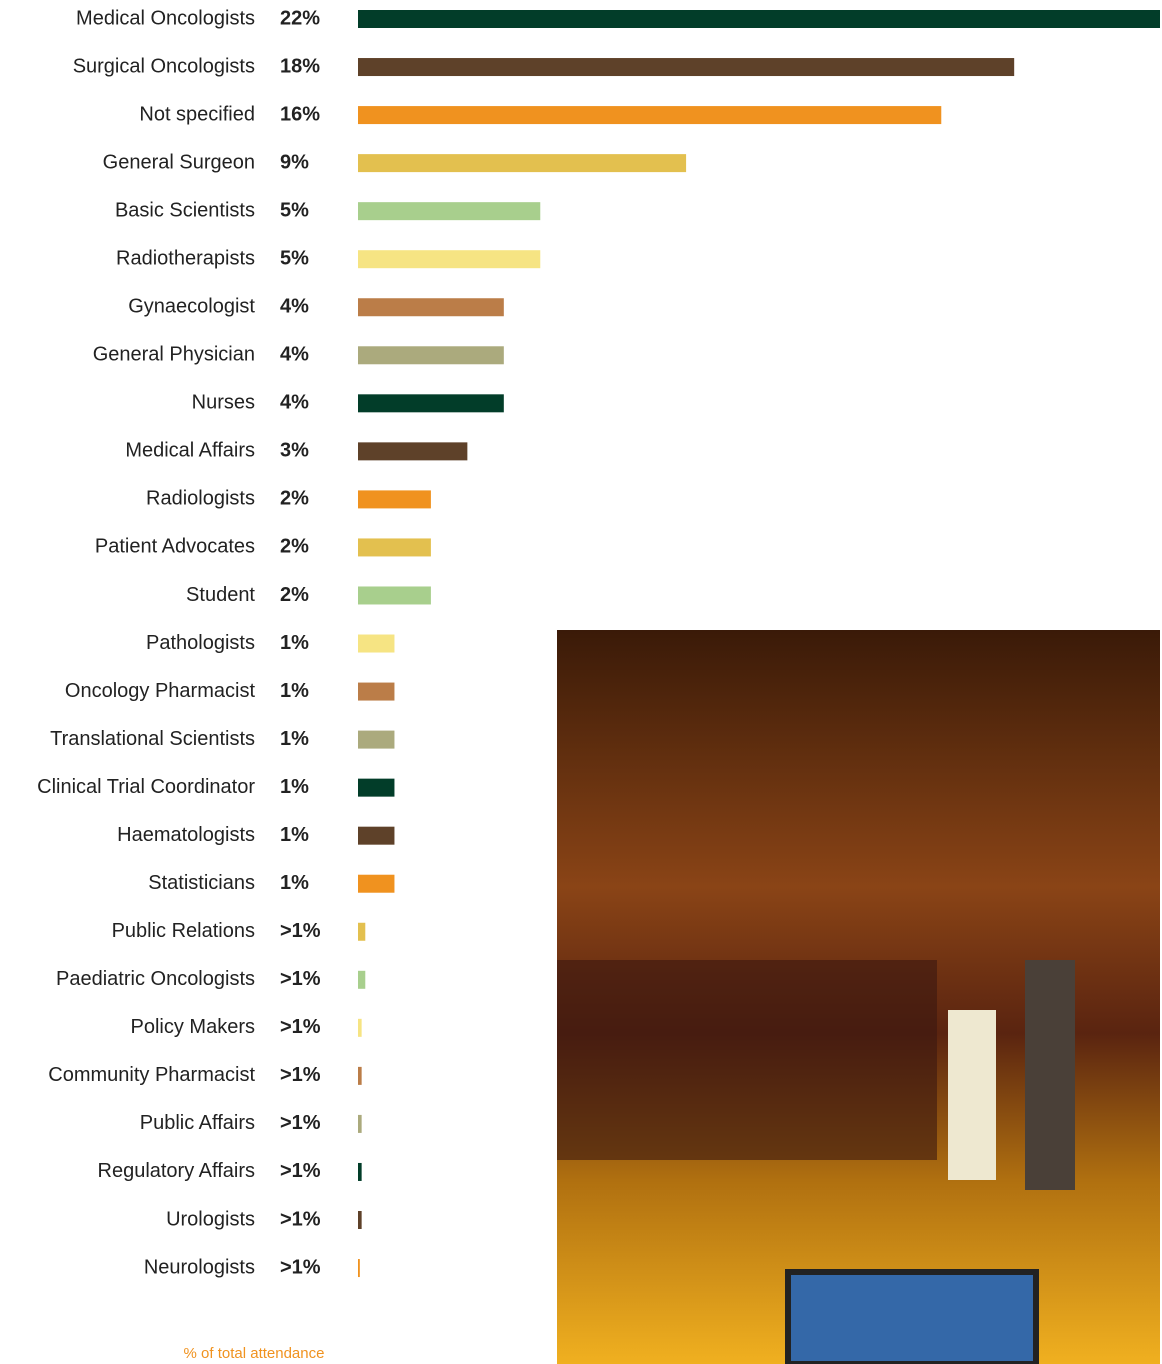 The width and height of the screenshot is (1162, 1364). Describe the element at coordinates (165, 18) in the screenshot. I see `category-label: Medical Oncologists` at that location.